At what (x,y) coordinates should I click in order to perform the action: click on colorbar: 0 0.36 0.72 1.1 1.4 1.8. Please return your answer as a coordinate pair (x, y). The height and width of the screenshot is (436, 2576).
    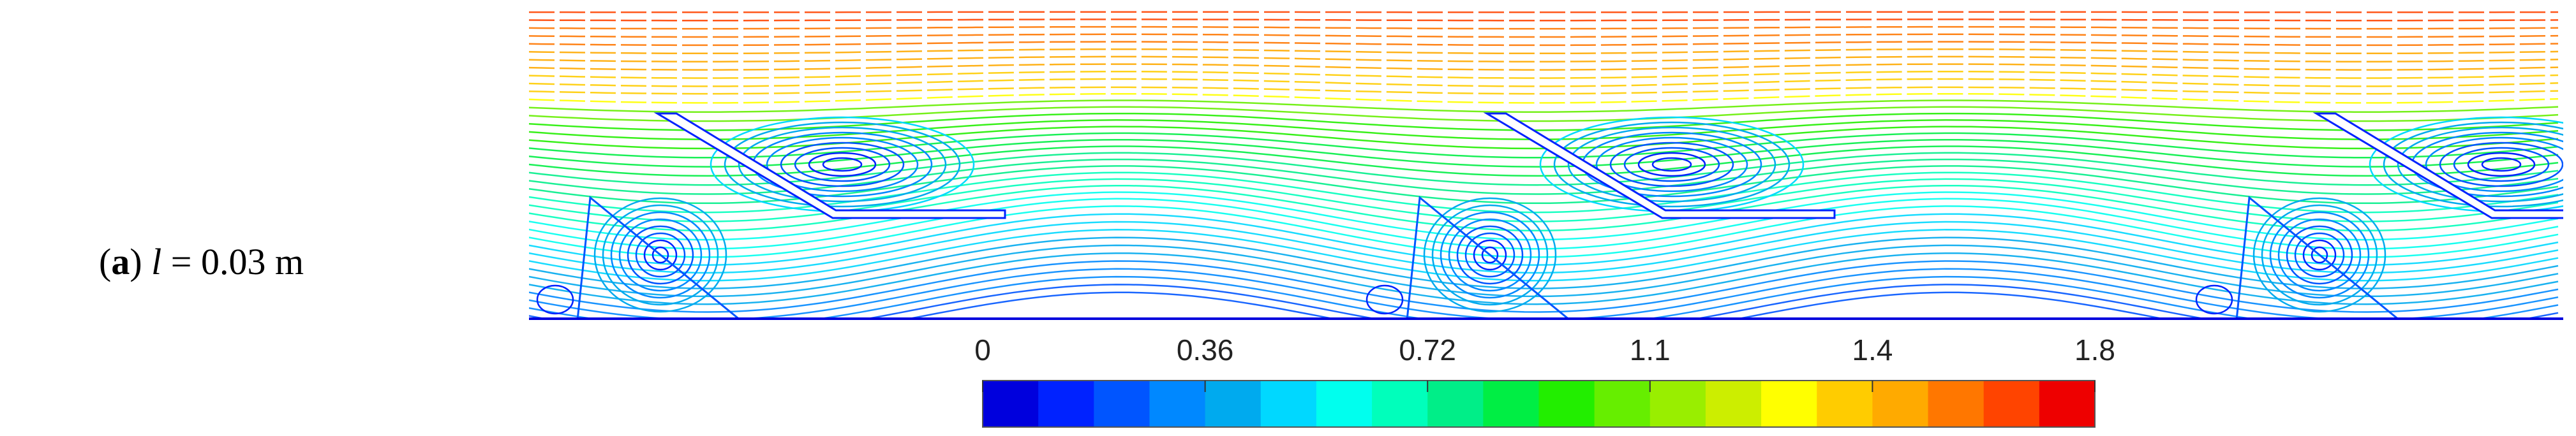
    Looking at the image, I should click on (1544, 380).